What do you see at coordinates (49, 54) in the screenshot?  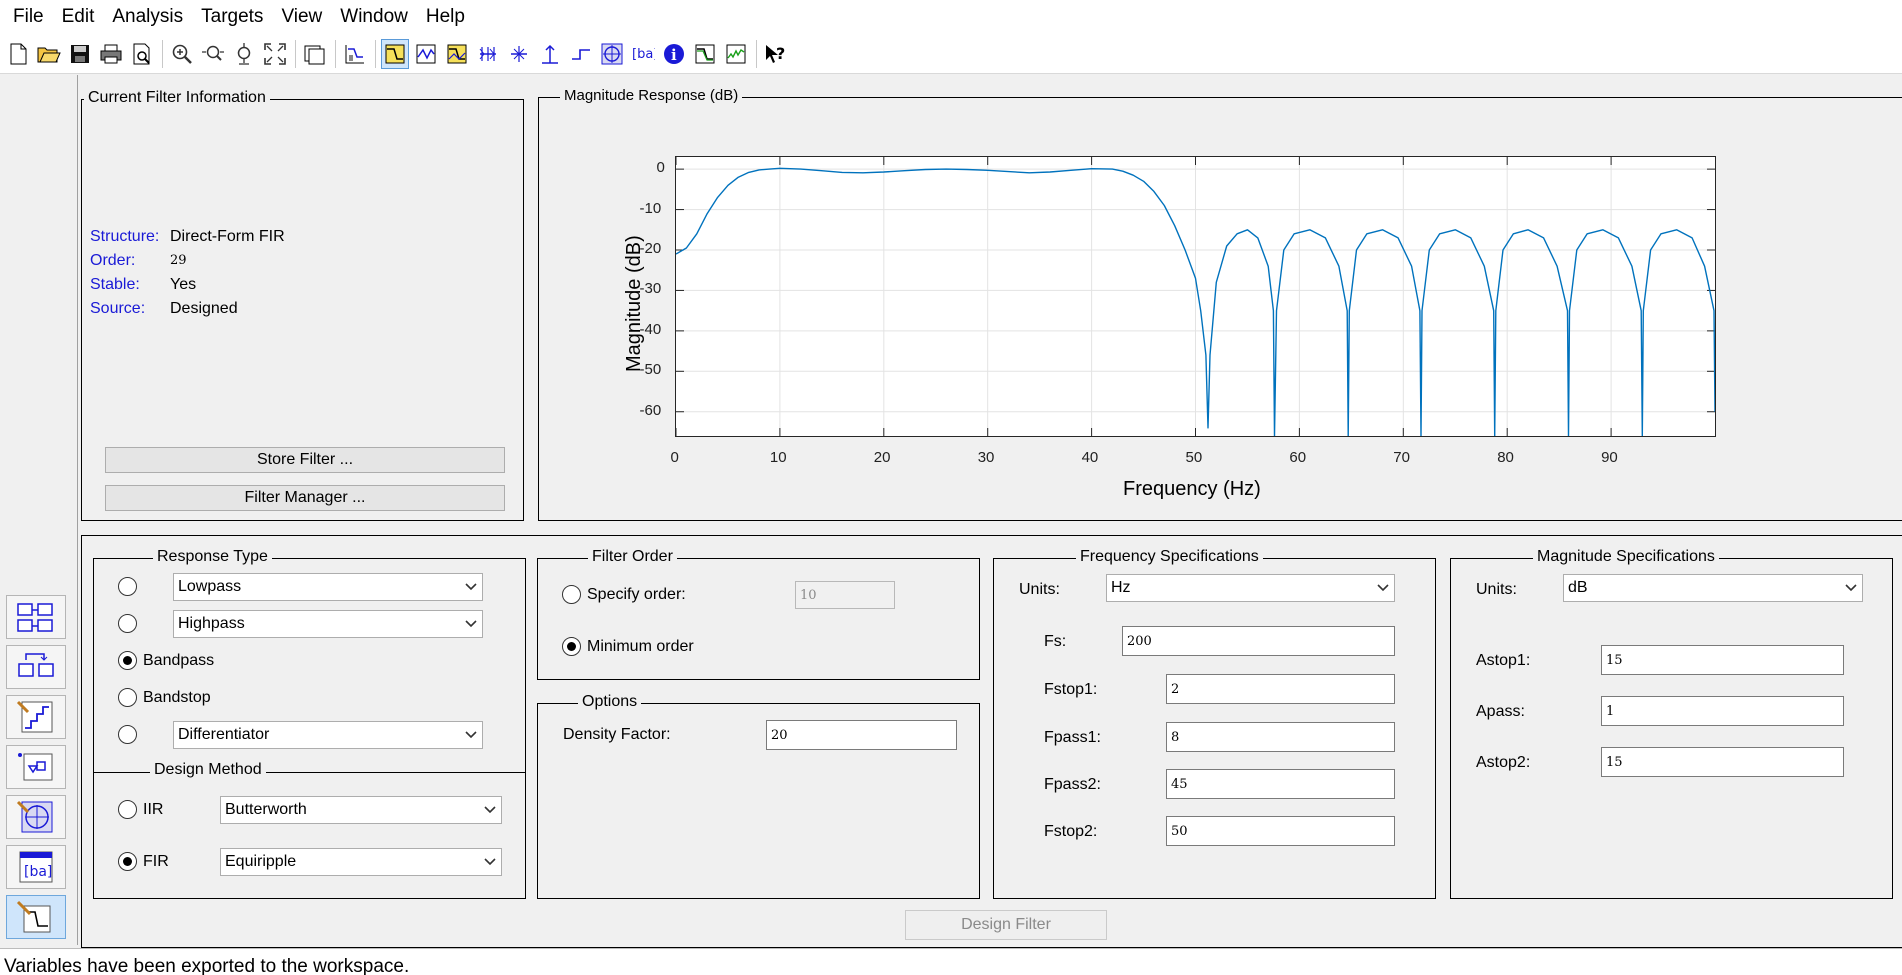 I see `open-folder-icon` at bounding box center [49, 54].